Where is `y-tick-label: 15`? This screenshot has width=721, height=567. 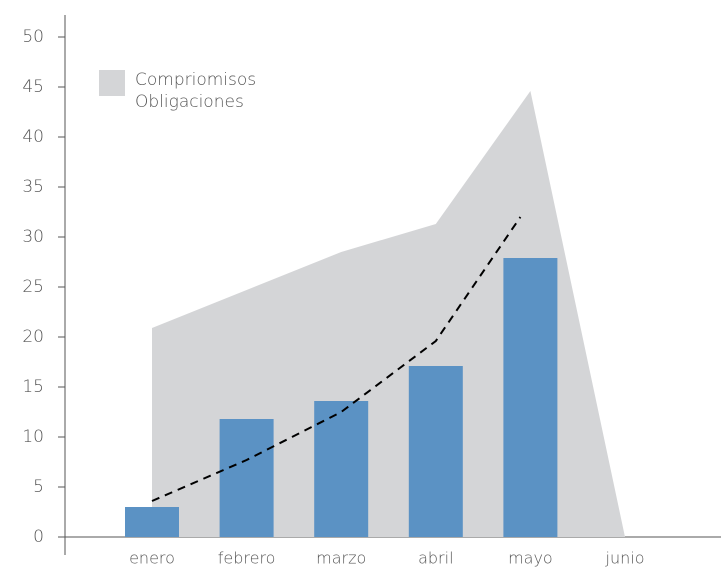 y-tick-label: 15 is located at coordinates (33, 387).